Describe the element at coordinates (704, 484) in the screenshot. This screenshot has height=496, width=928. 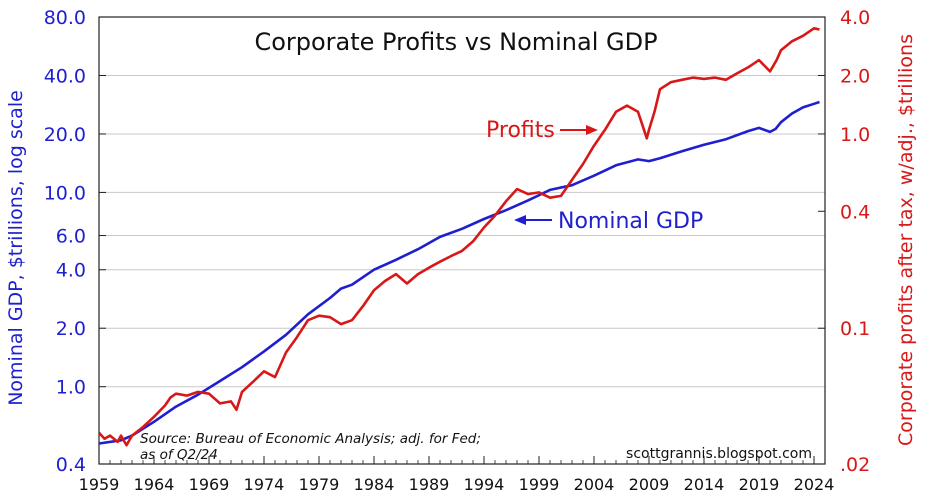
I see `x-tick-label: 2014` at that location.